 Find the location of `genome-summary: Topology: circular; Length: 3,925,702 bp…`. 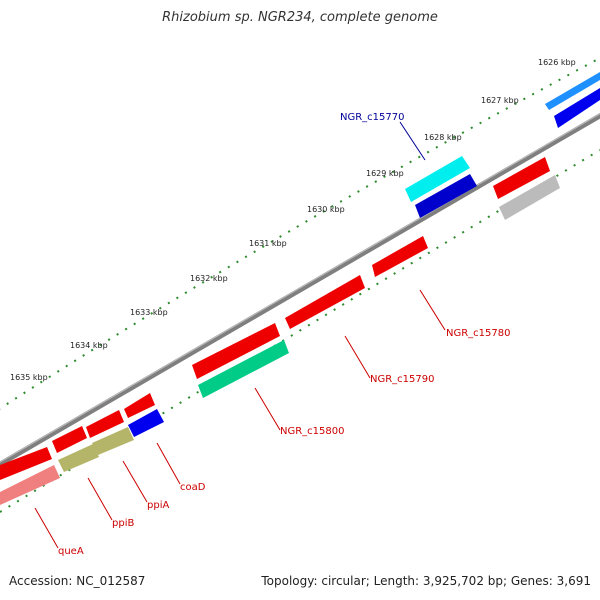

genome-summary: Topology: circular; Length: 3,925,702 bp… is located at coordinates (426, 581).